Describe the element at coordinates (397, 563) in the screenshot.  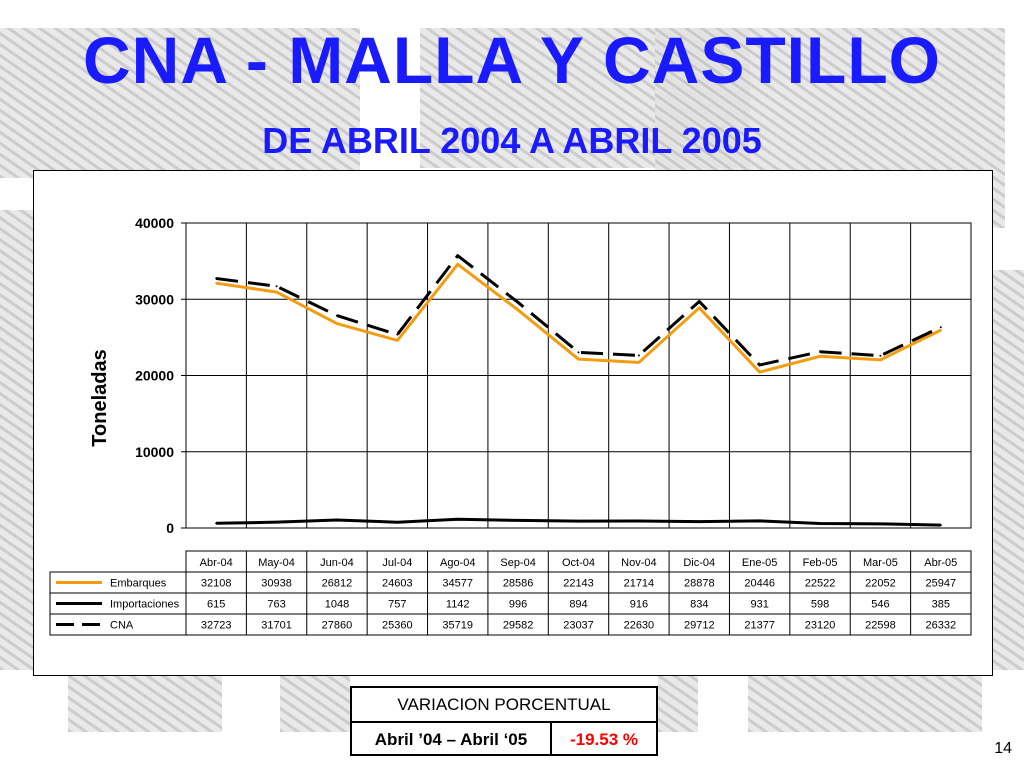
I see `x-category-label: Jul-04` at that location.